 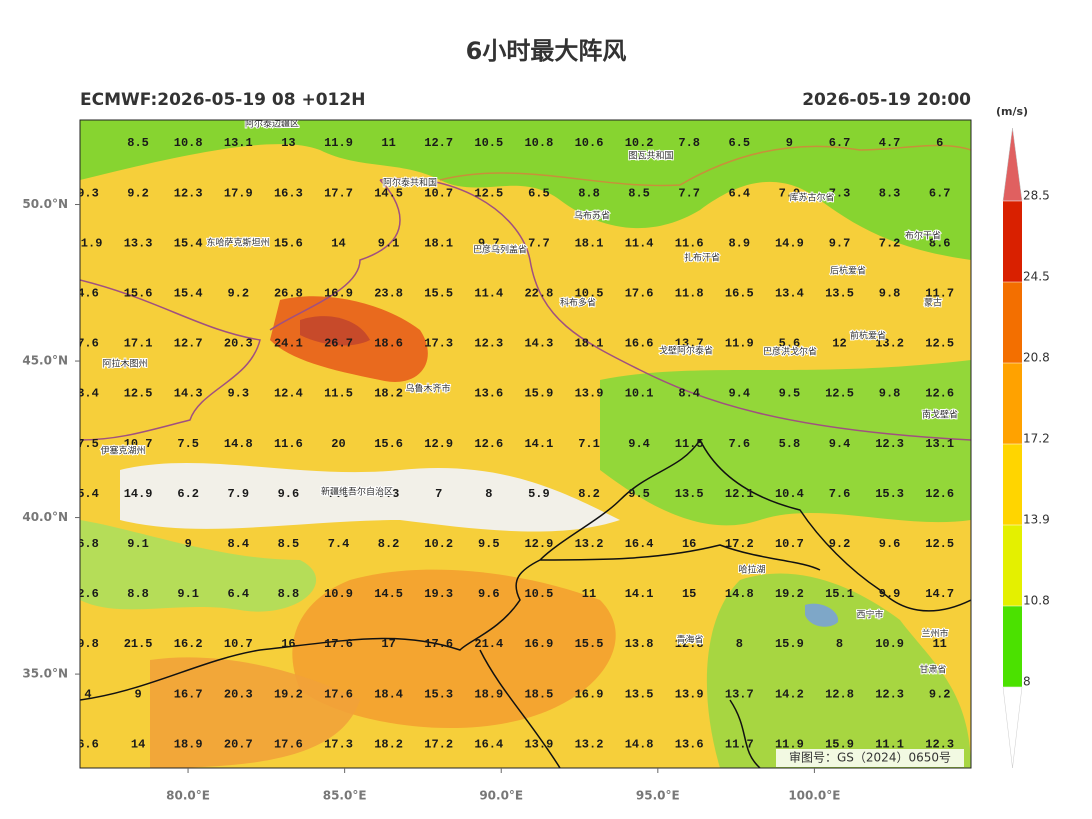 What do you see at coordinates (939, 143) in the screenshot?
I see `gust-value: 6` at bounding box center [939, 143].